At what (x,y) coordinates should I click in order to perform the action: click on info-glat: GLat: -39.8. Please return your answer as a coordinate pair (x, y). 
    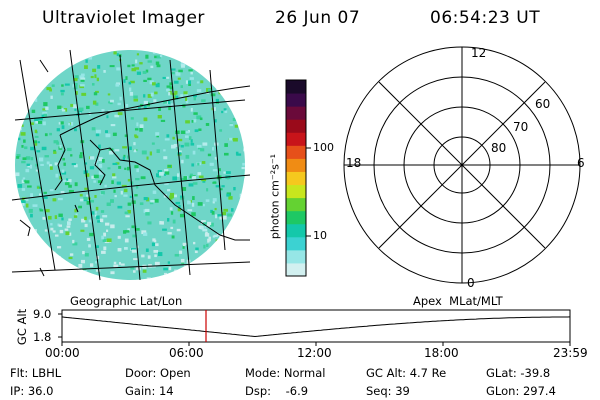
    Looking at the image, I should click on (518, 373).